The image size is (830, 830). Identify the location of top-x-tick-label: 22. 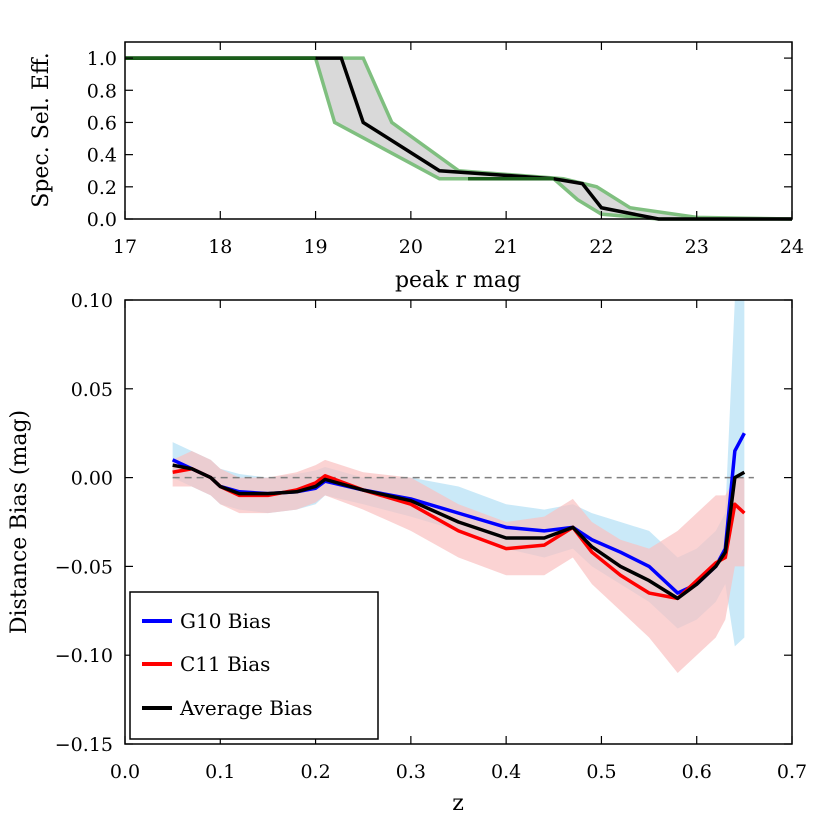
(601, 247).